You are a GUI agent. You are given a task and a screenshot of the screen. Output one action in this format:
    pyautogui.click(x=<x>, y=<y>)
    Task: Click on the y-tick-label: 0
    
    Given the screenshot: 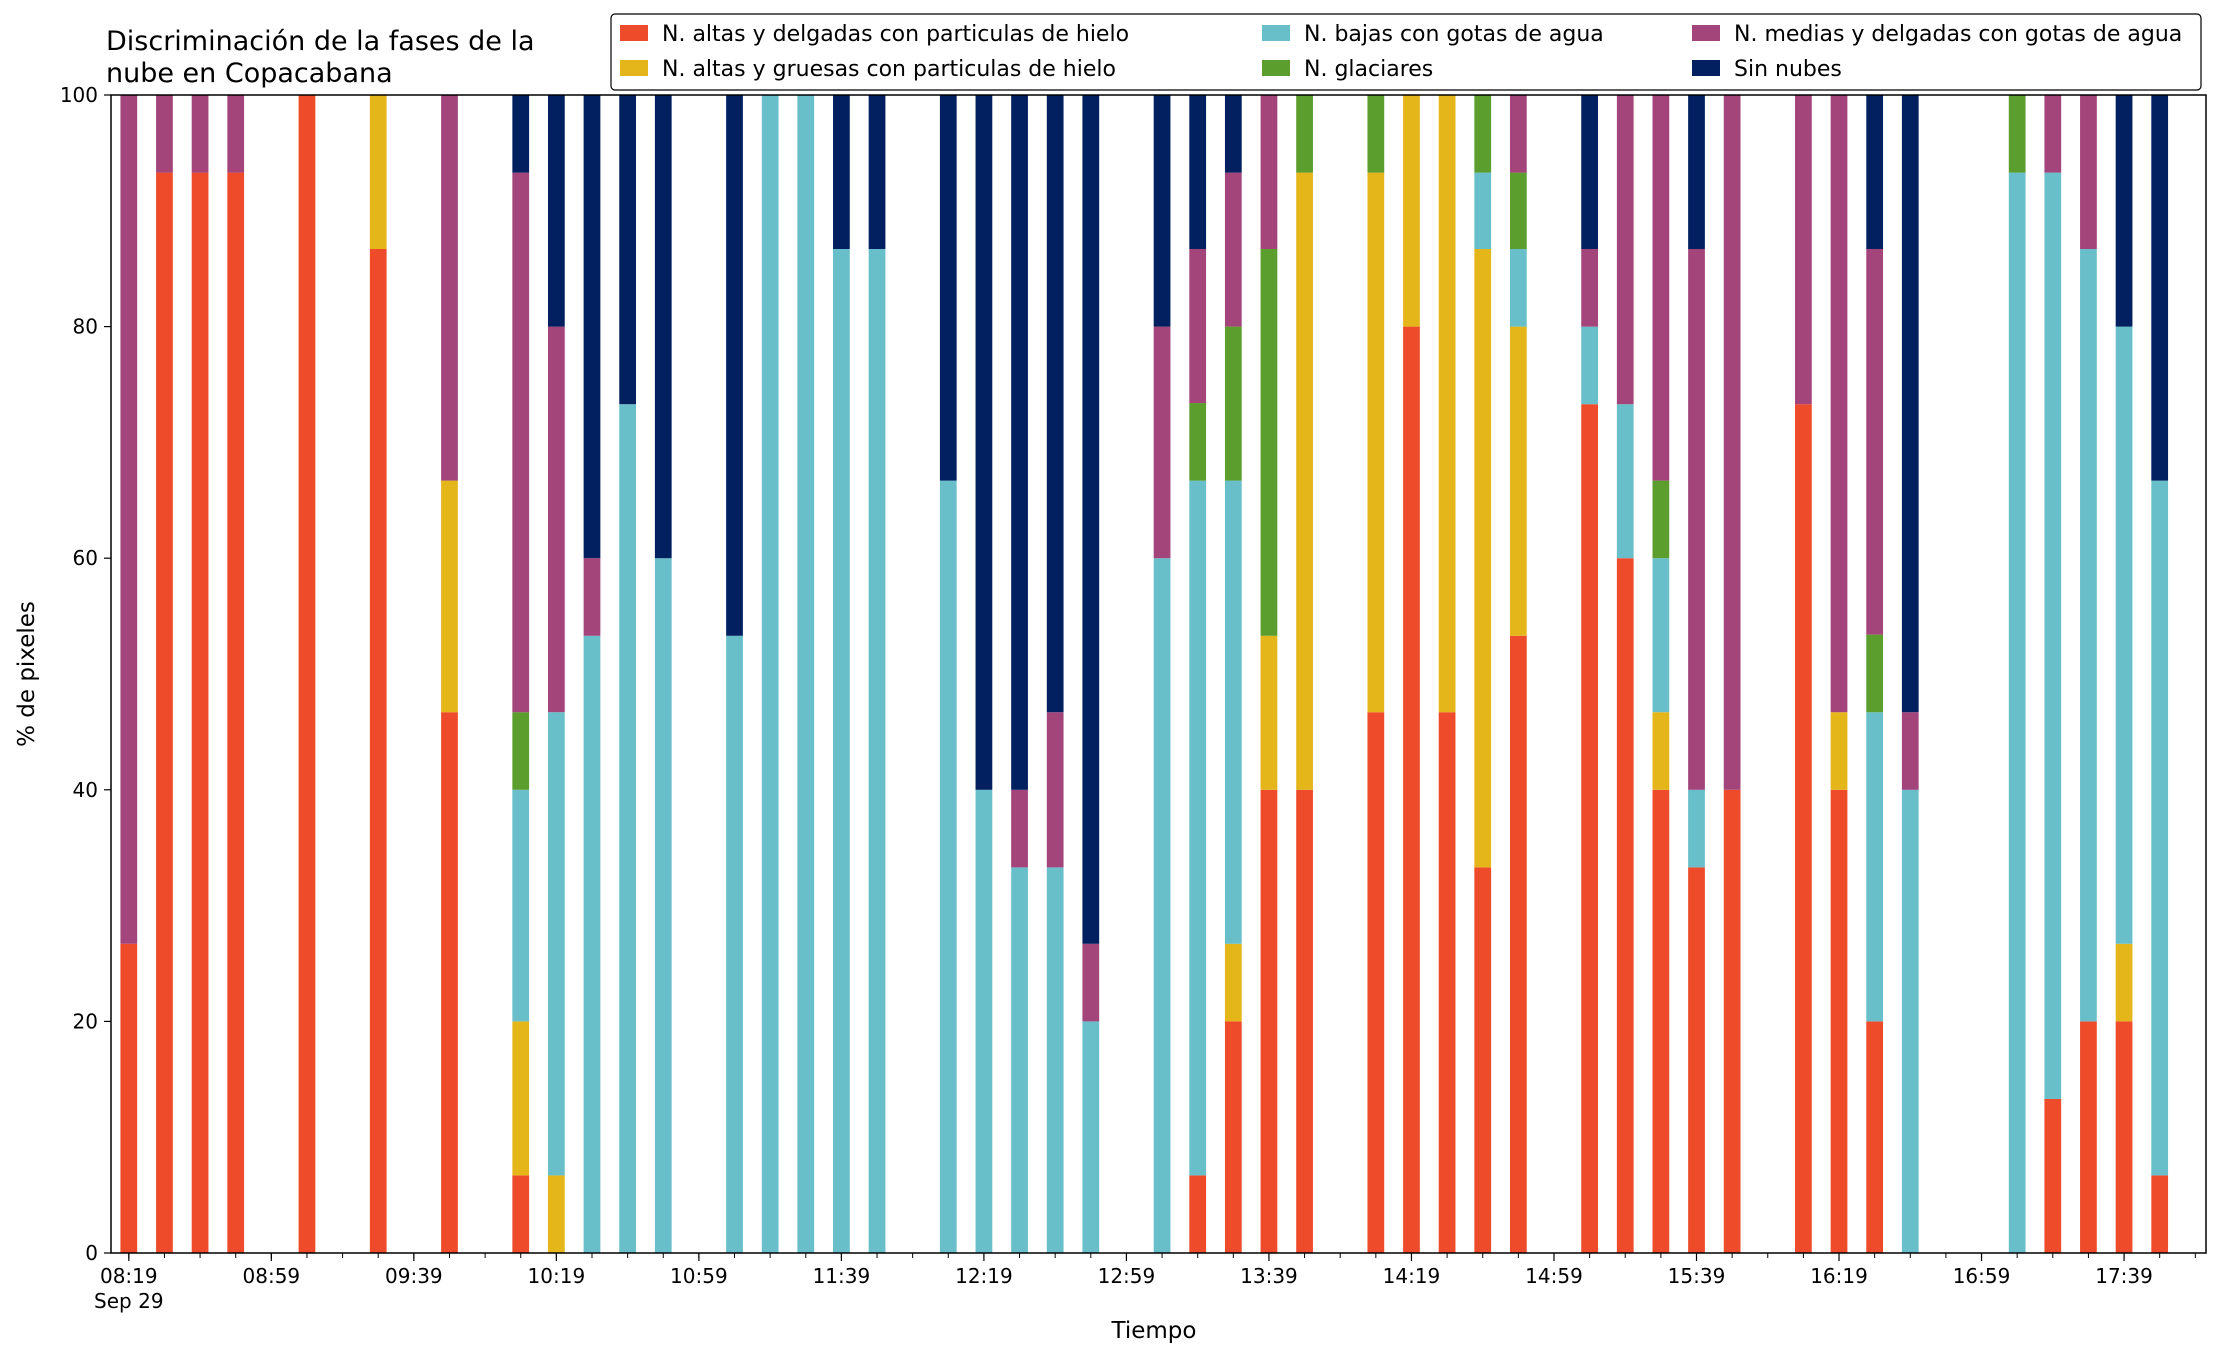 What is the action you would take?
    pyautogui.click(x=91, y=1253)
    